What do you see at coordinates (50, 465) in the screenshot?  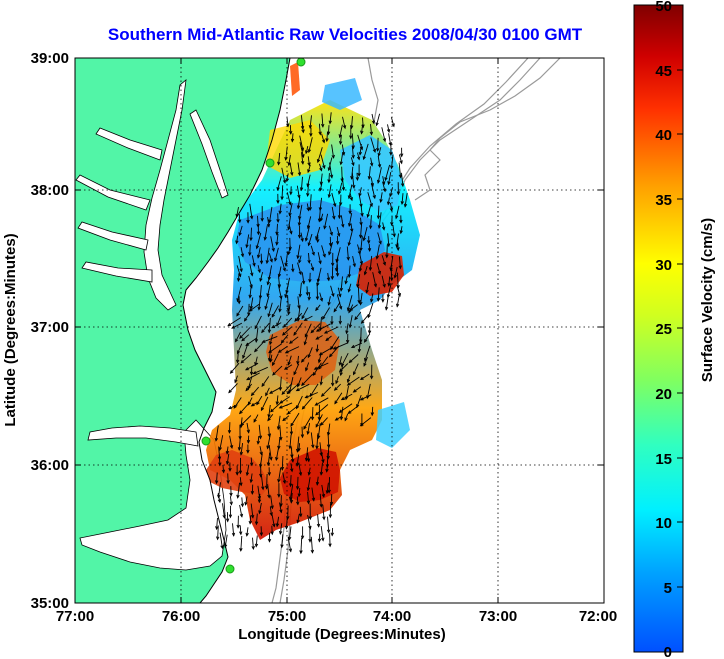 I see `y-tick-label: 36:00` at bounding box center [50, 465].